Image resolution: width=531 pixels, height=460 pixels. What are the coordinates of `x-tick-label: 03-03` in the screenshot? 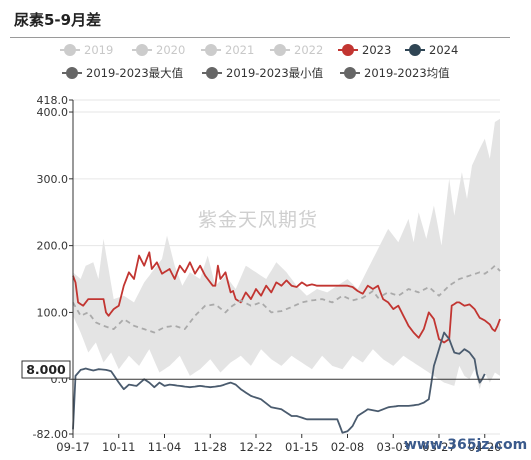 It's located at (393, 447).